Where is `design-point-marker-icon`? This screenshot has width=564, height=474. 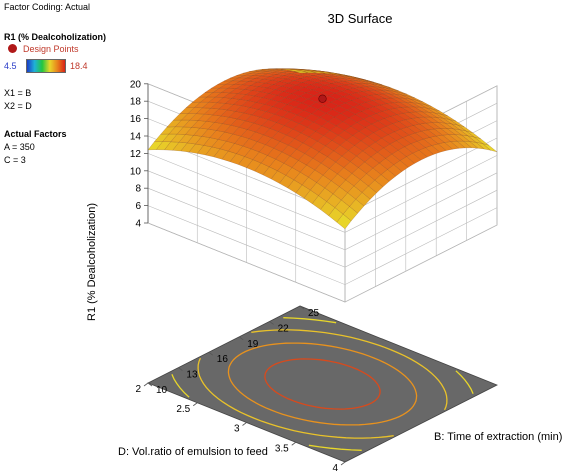 design-point-marker-icon is located at coordinates (12, 48).